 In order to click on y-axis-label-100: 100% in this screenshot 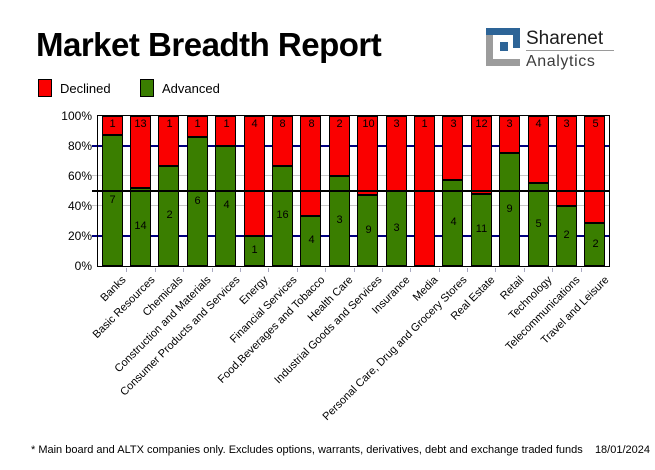, I will do `click(76, 116)`.